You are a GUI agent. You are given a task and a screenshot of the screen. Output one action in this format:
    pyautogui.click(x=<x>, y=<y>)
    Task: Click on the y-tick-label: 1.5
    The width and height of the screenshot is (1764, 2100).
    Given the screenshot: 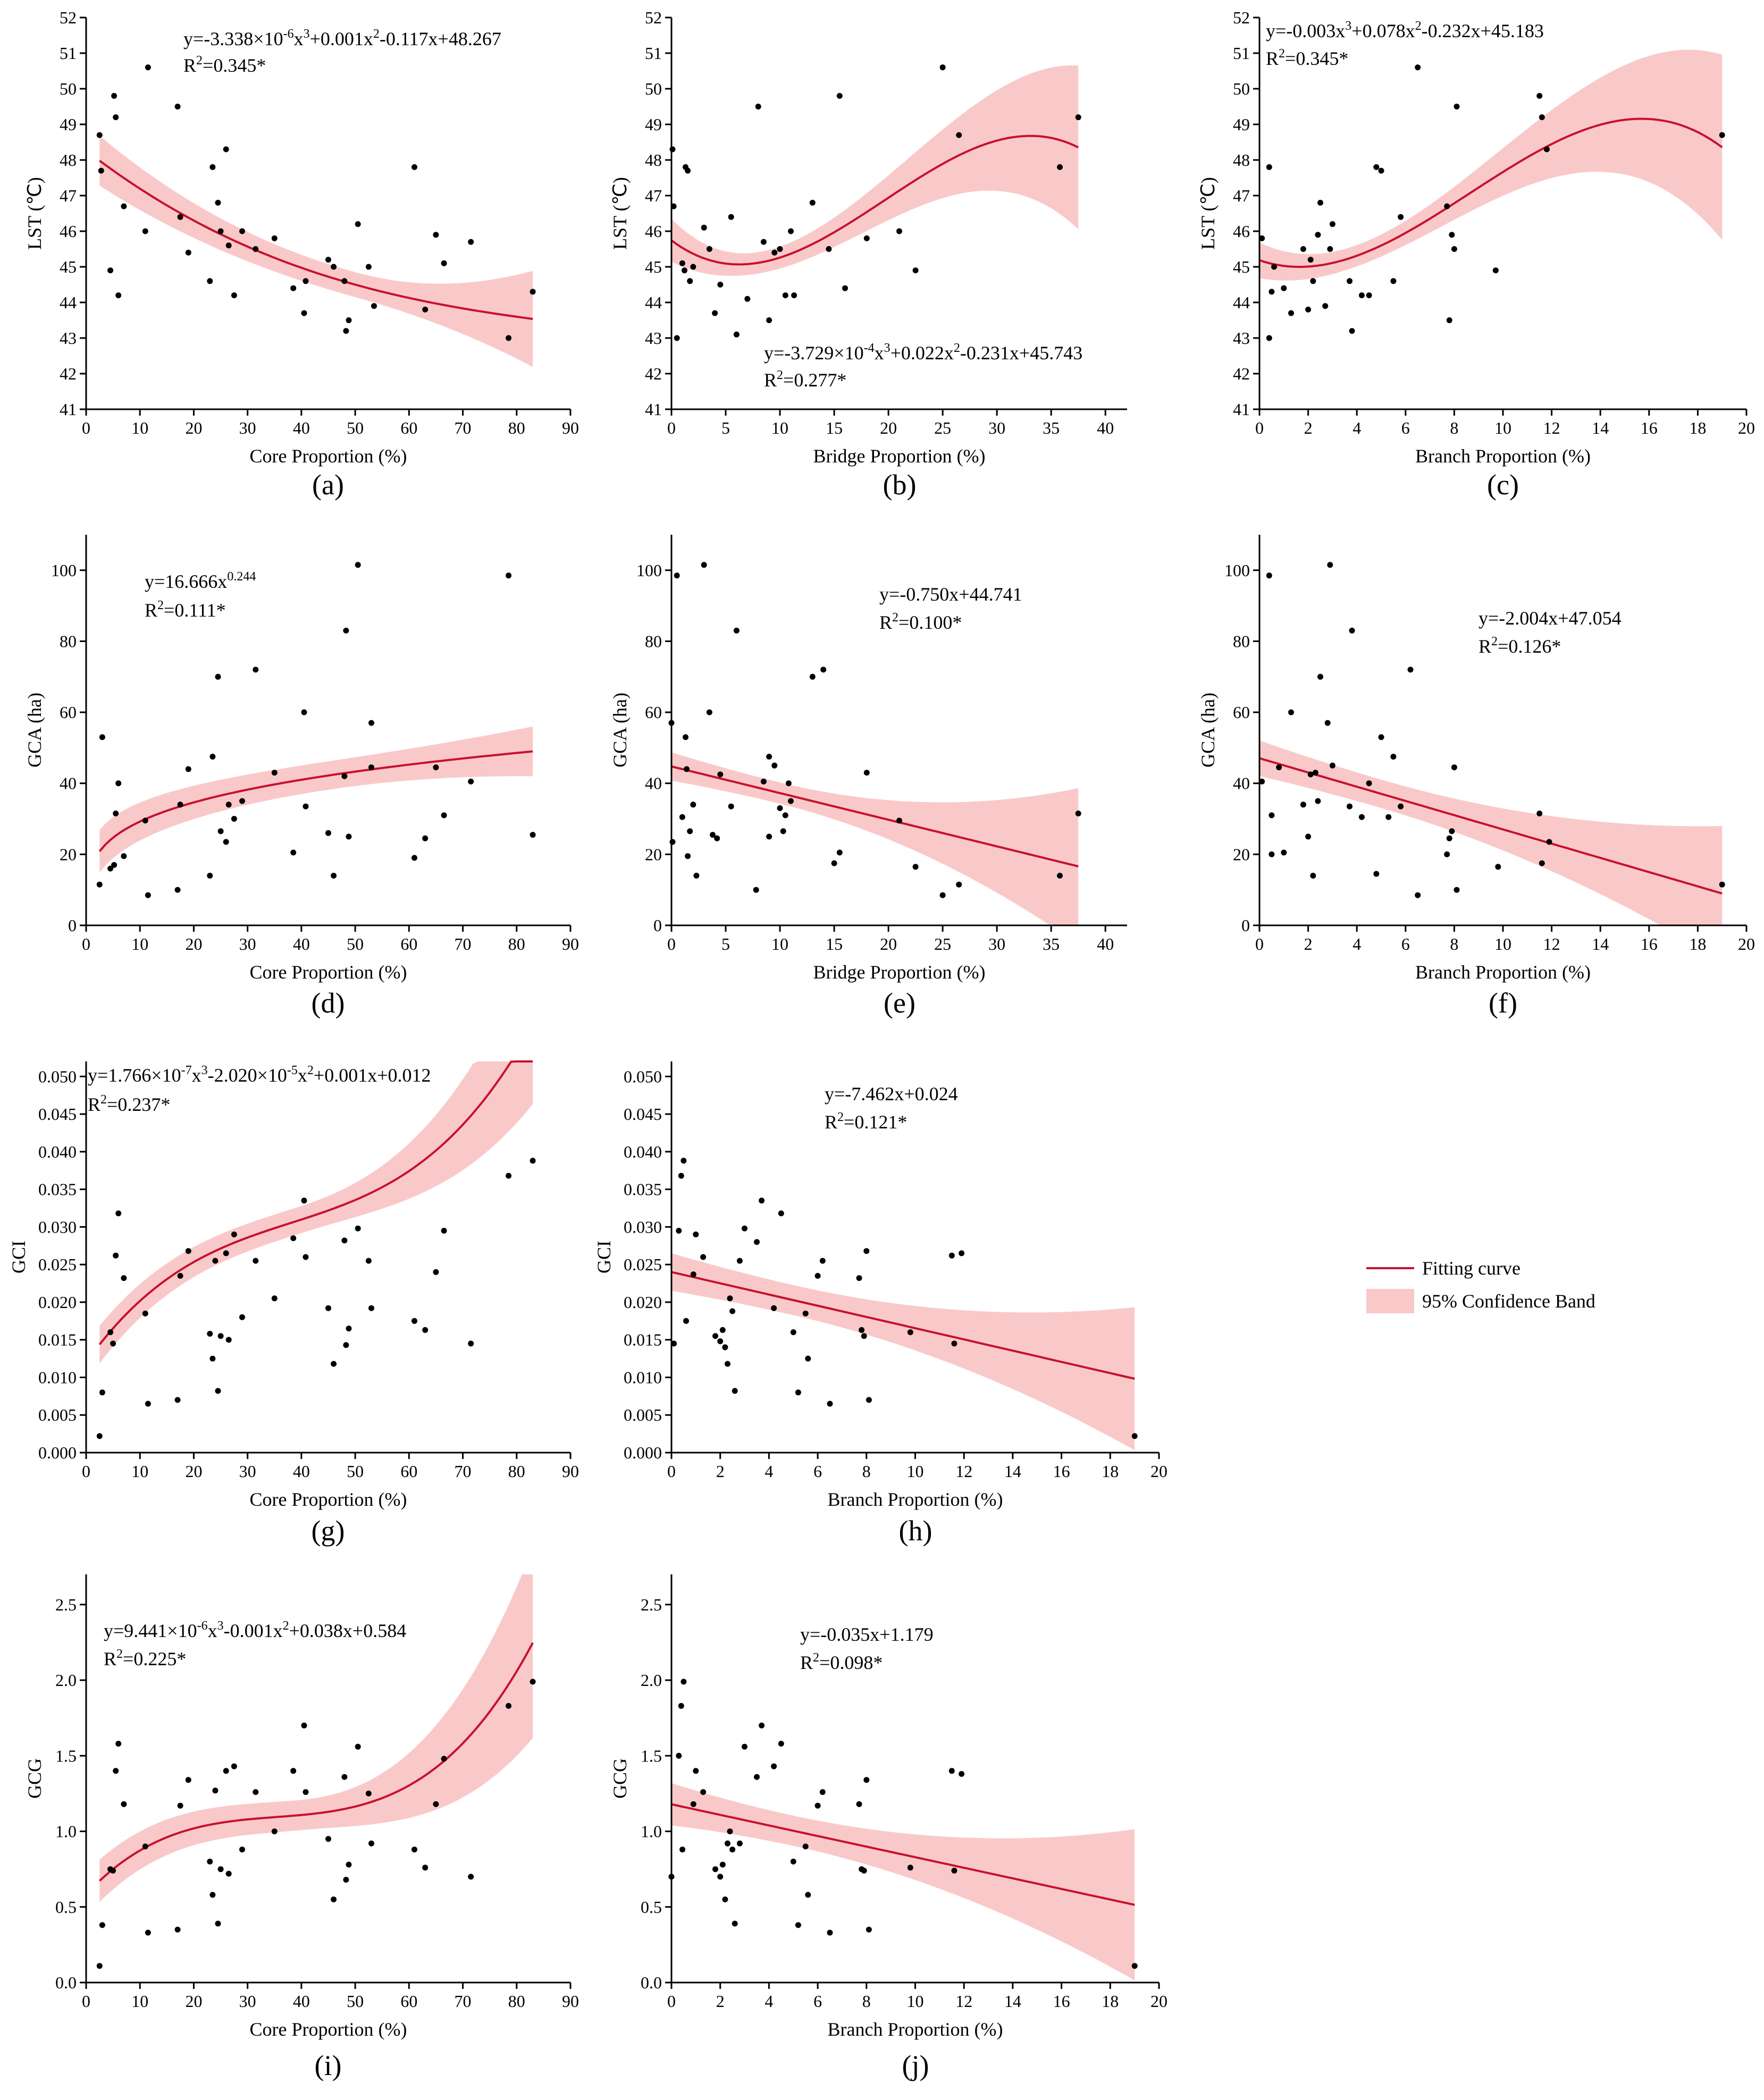 What is the action you would take?
    pyautogui.click(x=651, y=1755)
    